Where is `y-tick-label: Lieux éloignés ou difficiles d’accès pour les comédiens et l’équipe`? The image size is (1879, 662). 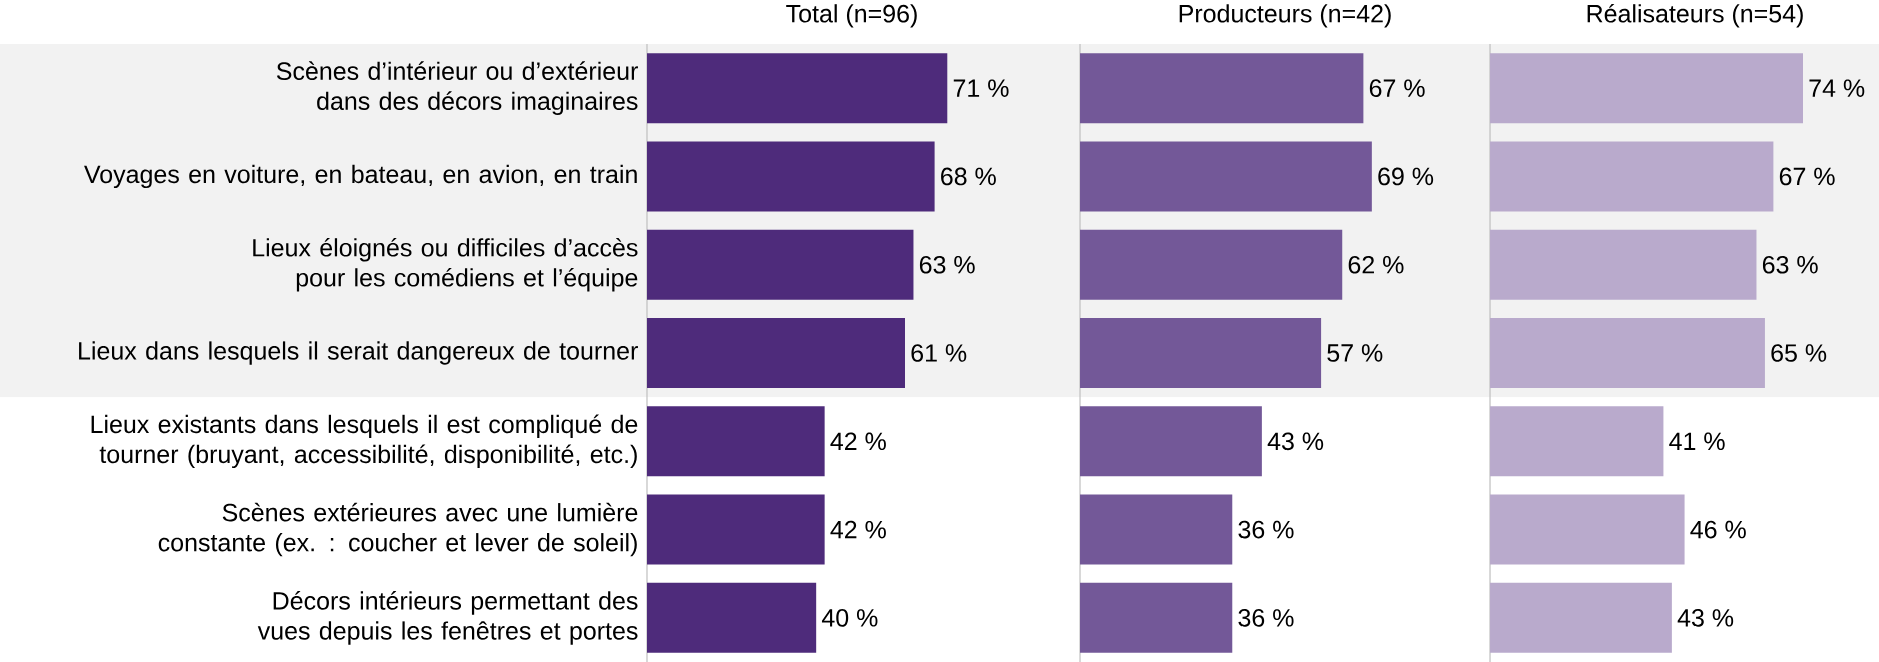 y-tick-label: Lieux éloignés ou difficiles d’accès pour les comédiens et l’équipe is located at coordinates (445, 264).